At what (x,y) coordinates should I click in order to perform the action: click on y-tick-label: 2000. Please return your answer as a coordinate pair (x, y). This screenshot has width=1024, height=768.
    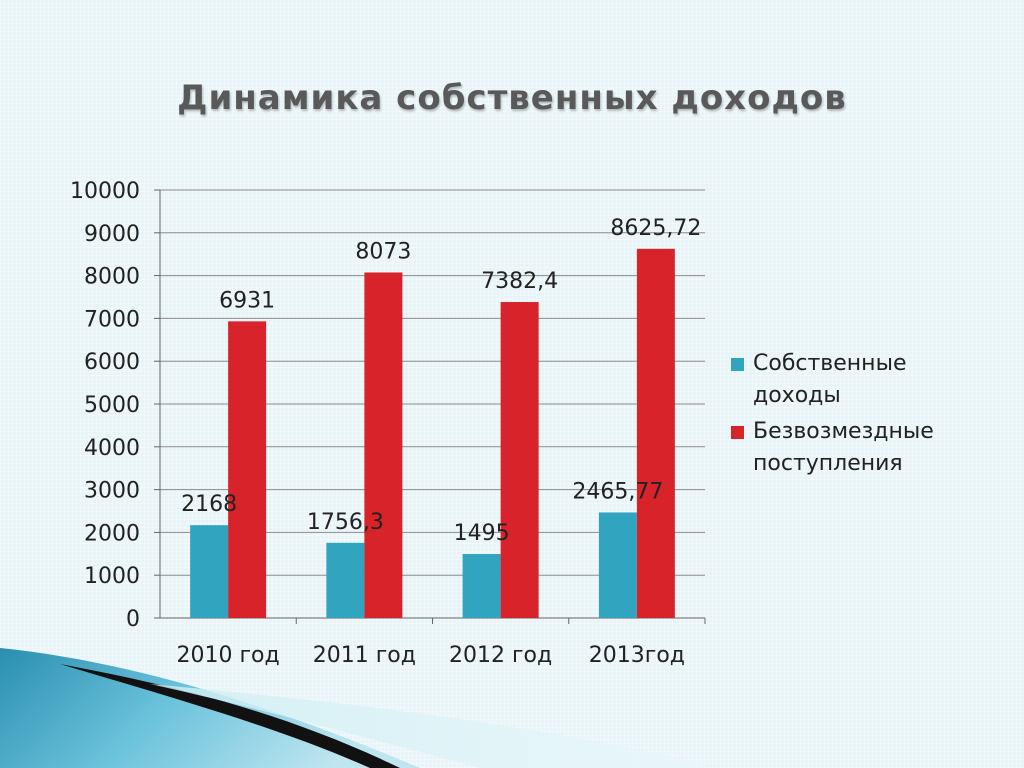
    Looking at the image, I should click on (112, 533).